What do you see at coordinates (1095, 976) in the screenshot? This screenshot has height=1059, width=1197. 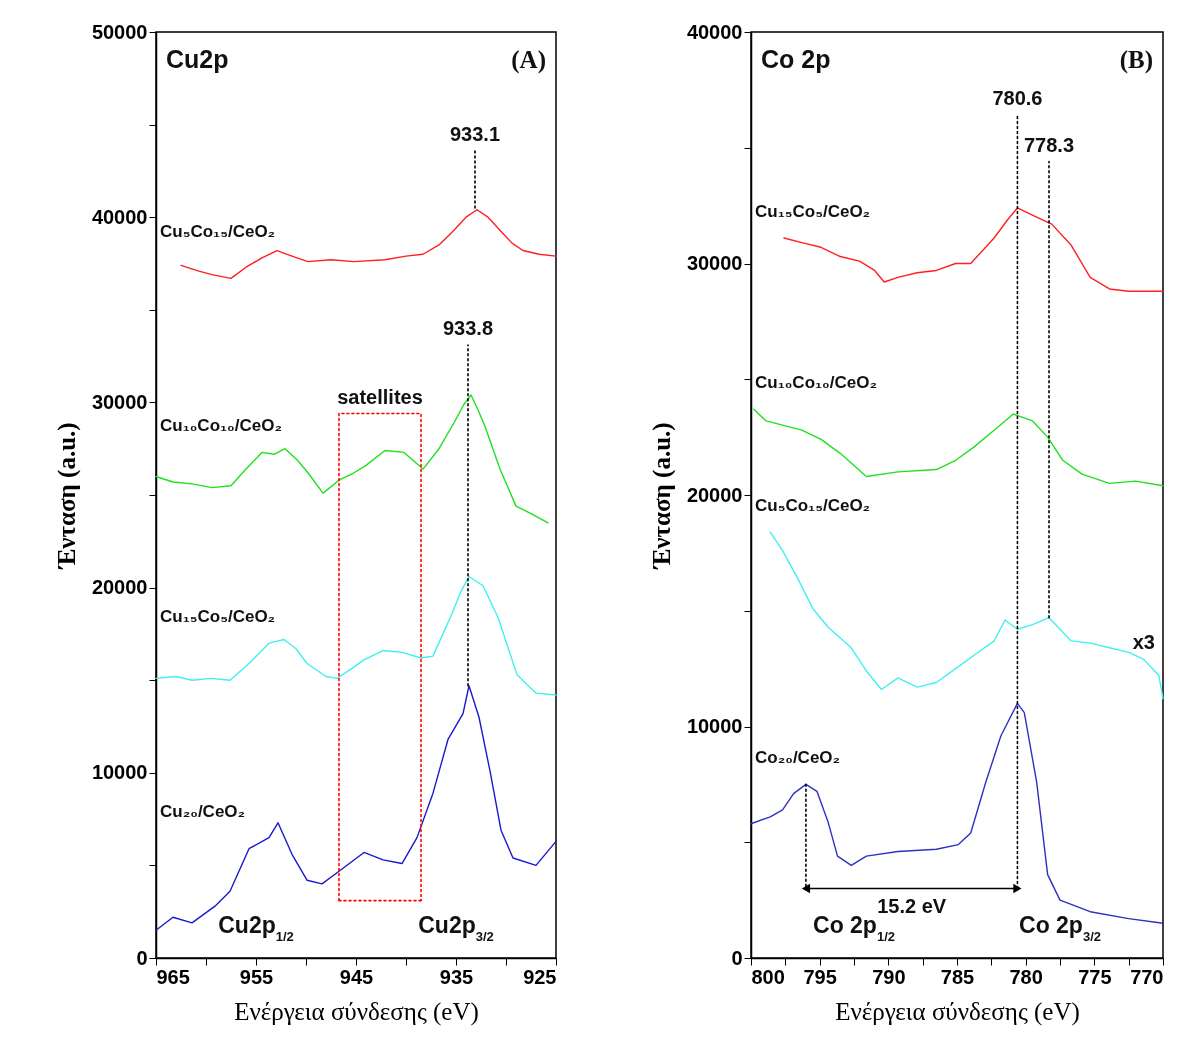 I see `x-tick-label: 775` at bounding box center [1095, 976].